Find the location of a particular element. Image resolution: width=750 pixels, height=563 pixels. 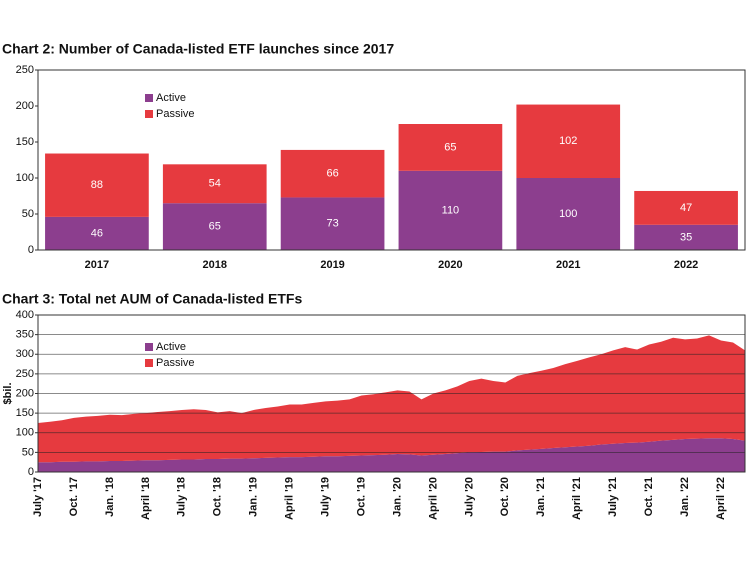

x-tick-label: July '19 is located at coordinates (325, 497).